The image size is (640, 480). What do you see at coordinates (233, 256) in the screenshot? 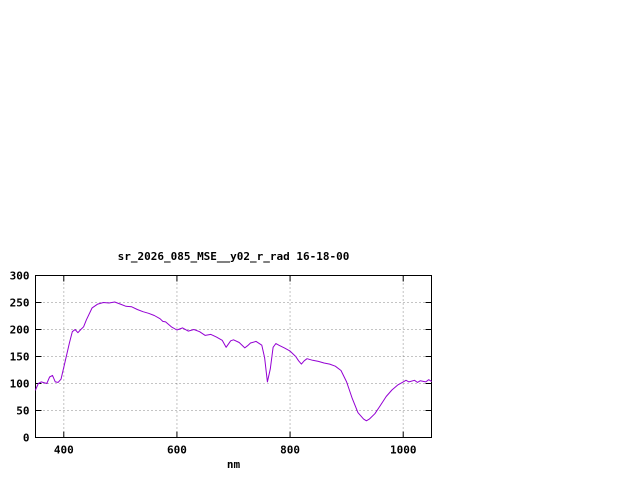
I see `chart-title: sr_2026_085_MSE__y02_r_rad 16-18-00` at bounding box center [233, 256].